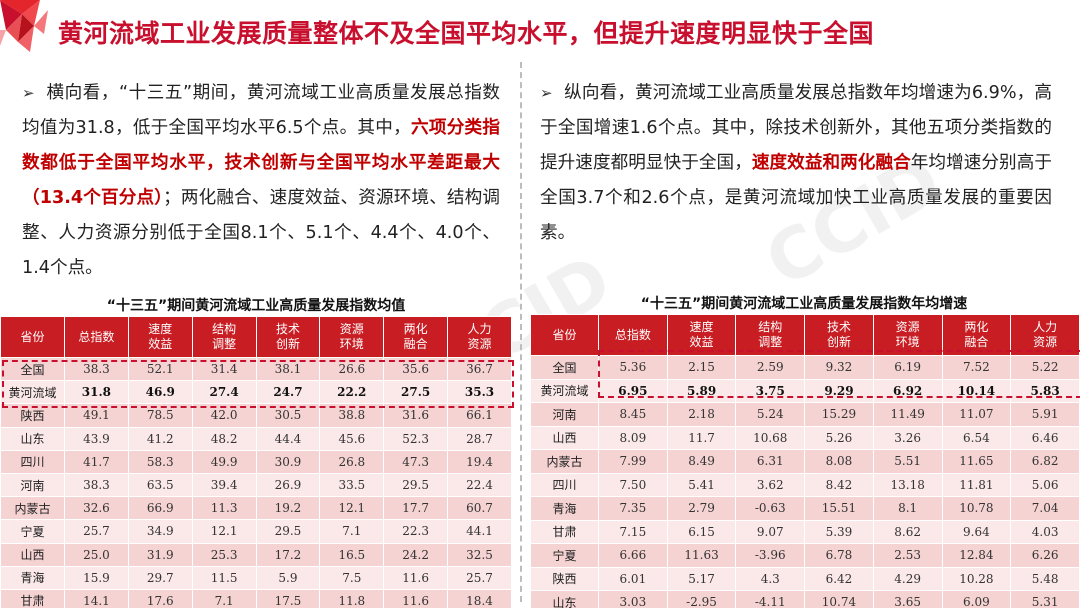 This screenshot has width=1080, height=608. Describe the element at coordinates (224, 337) in the screenshot. I see `column-header: 结构 调整` at that location.